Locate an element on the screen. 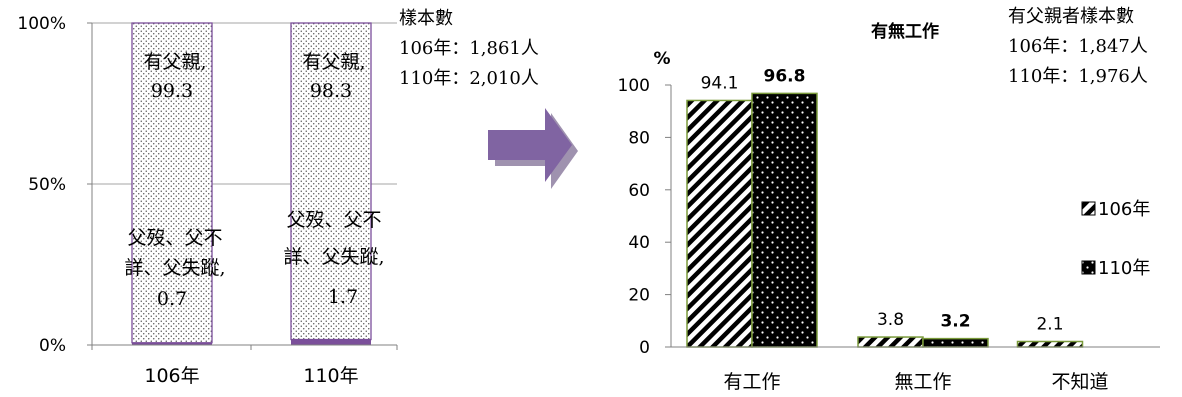 This screenshot has height=397, width=1182. y-tick-label: 60 is located at coordinates (639, 191).